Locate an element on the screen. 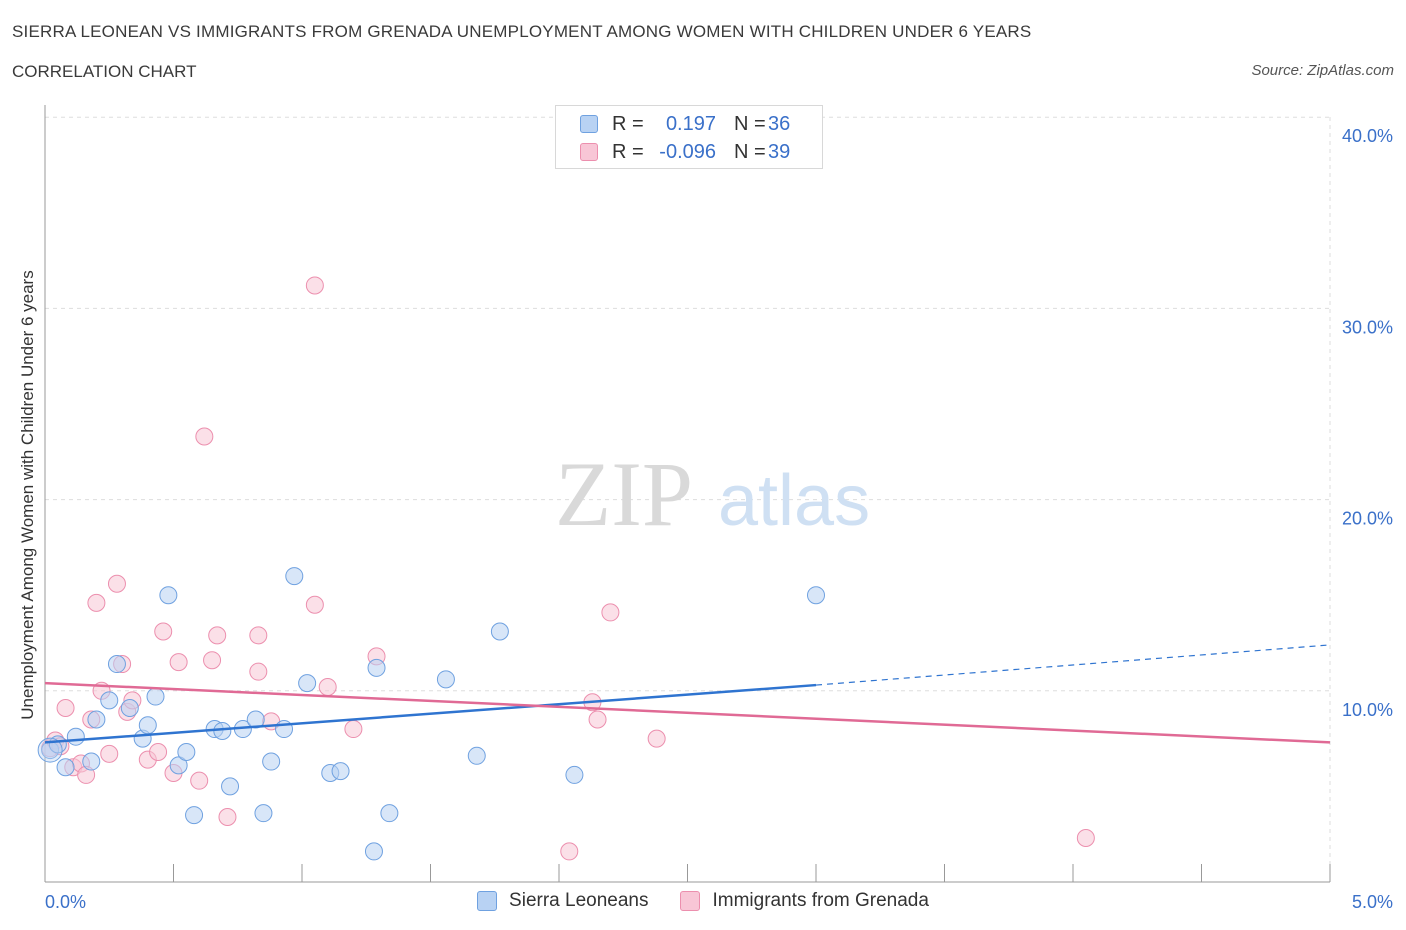  x-tick-label: 0.0% is located at coordinates (65, 902).